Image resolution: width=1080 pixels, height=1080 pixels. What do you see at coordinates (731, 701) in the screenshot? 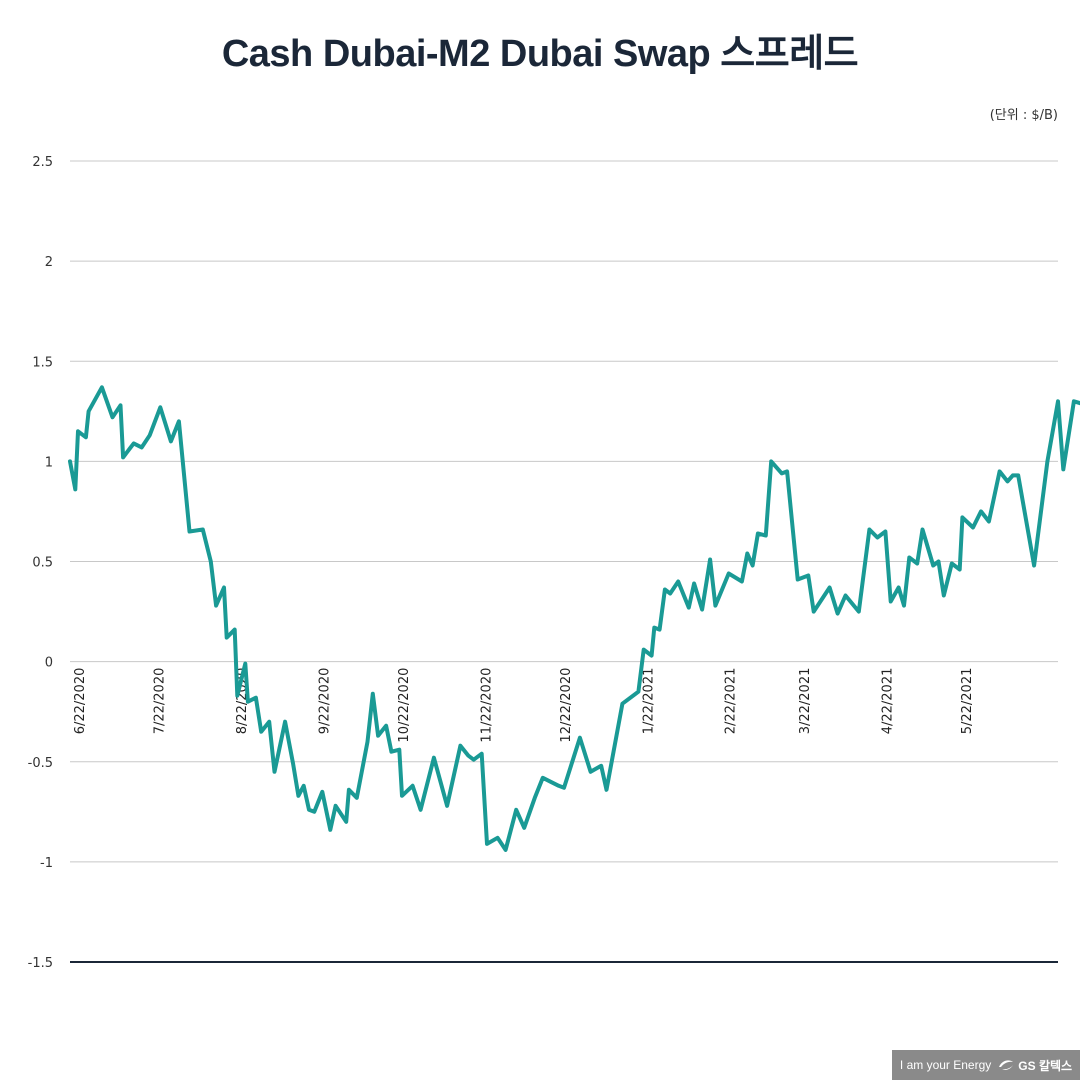
I see `x-tick-label: 2/22/2021` at bounding box center [731, 701].